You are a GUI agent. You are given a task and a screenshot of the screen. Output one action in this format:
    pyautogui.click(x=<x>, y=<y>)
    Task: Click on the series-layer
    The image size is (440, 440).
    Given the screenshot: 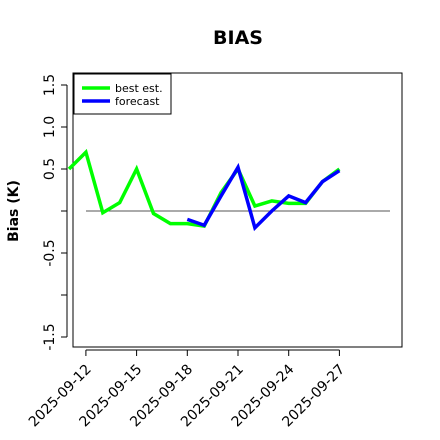 What is the action you would take?
    pyautogui.click(x=204, y=190)
    